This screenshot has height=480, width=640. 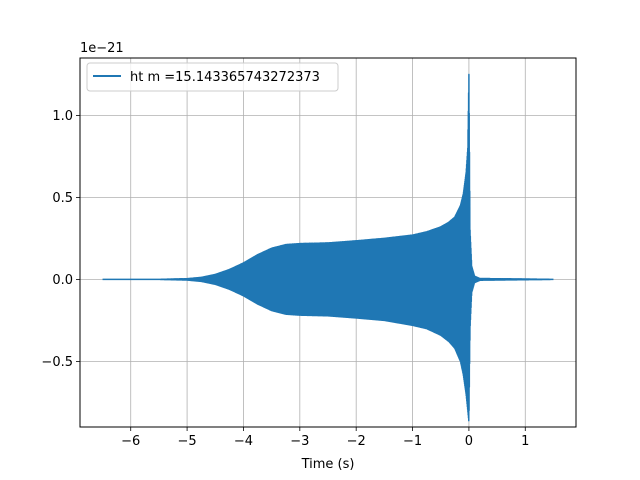 What do you see at coordinates (469, 441) in the screenshot?
I see `x-tick-label: 0` at bounding box center [469, 441].